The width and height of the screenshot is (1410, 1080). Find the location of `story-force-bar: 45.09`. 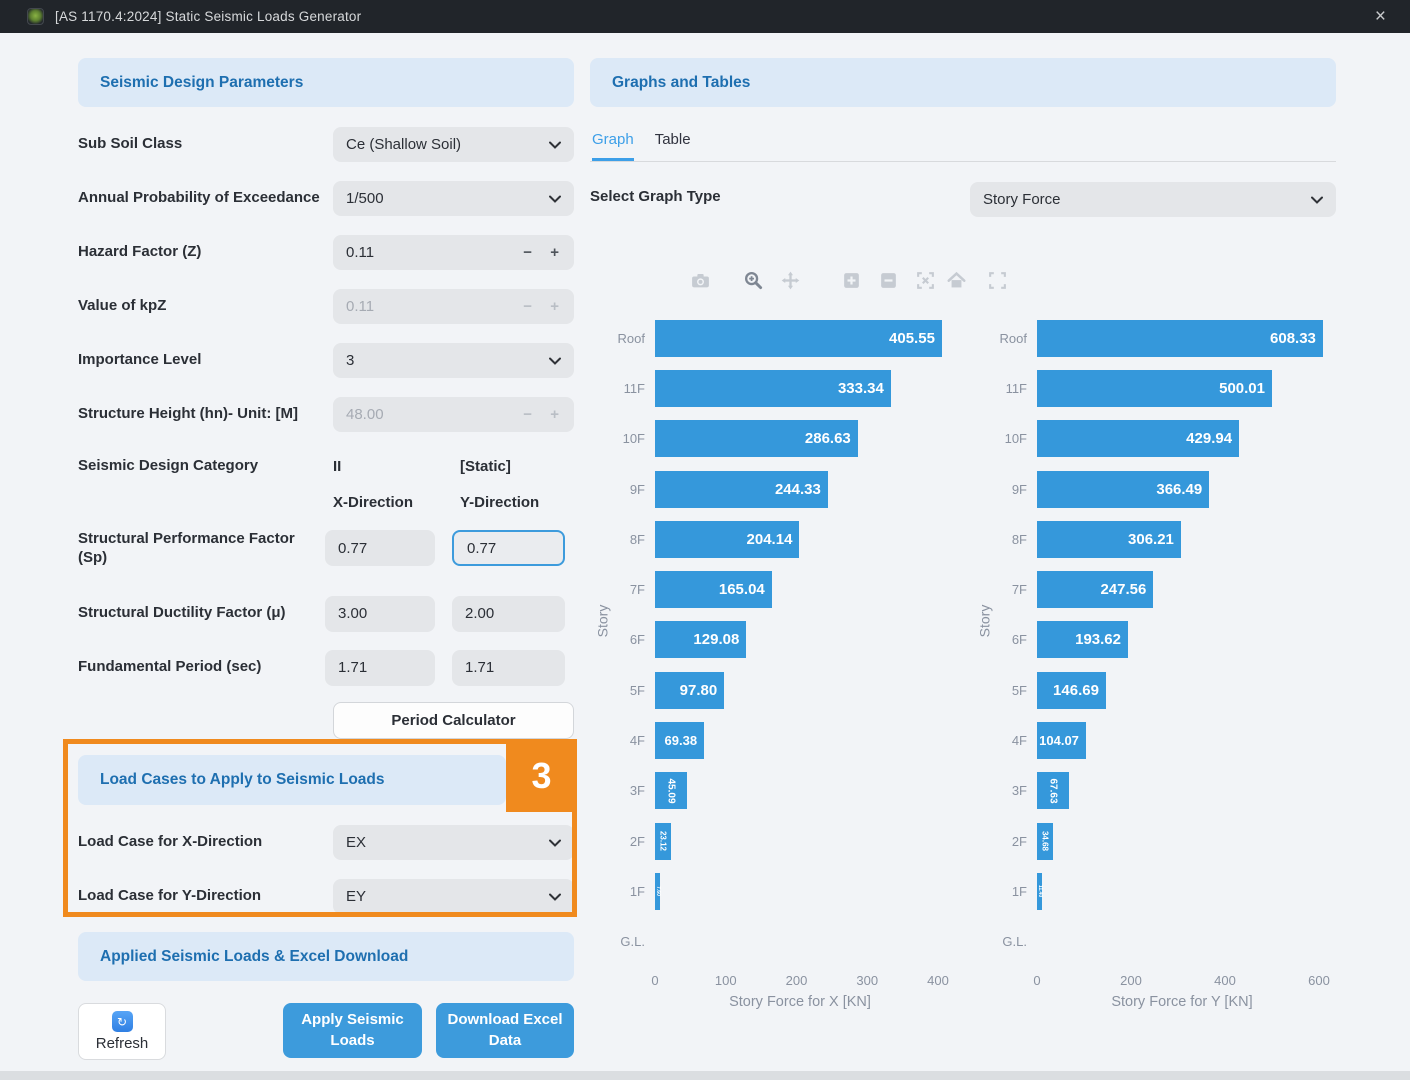

story-force-bar: 45.09 is located at coordinates (671, 791).